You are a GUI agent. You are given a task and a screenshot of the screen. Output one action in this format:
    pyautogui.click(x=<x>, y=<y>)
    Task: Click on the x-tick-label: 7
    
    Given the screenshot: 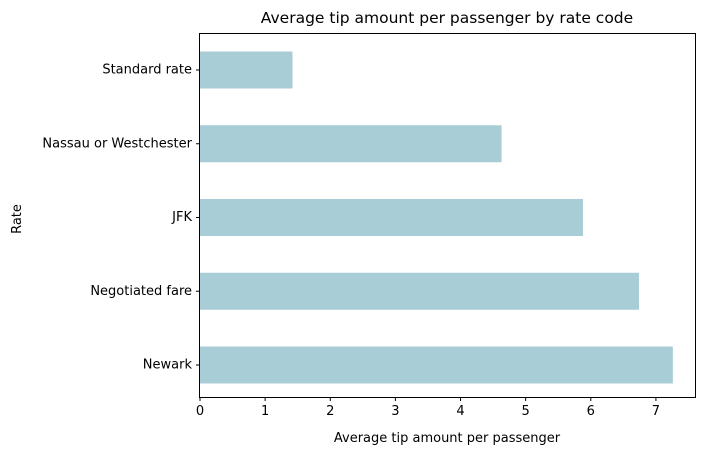 What is the action you would take?
    pyautogui.click(x=656, y=411)
    